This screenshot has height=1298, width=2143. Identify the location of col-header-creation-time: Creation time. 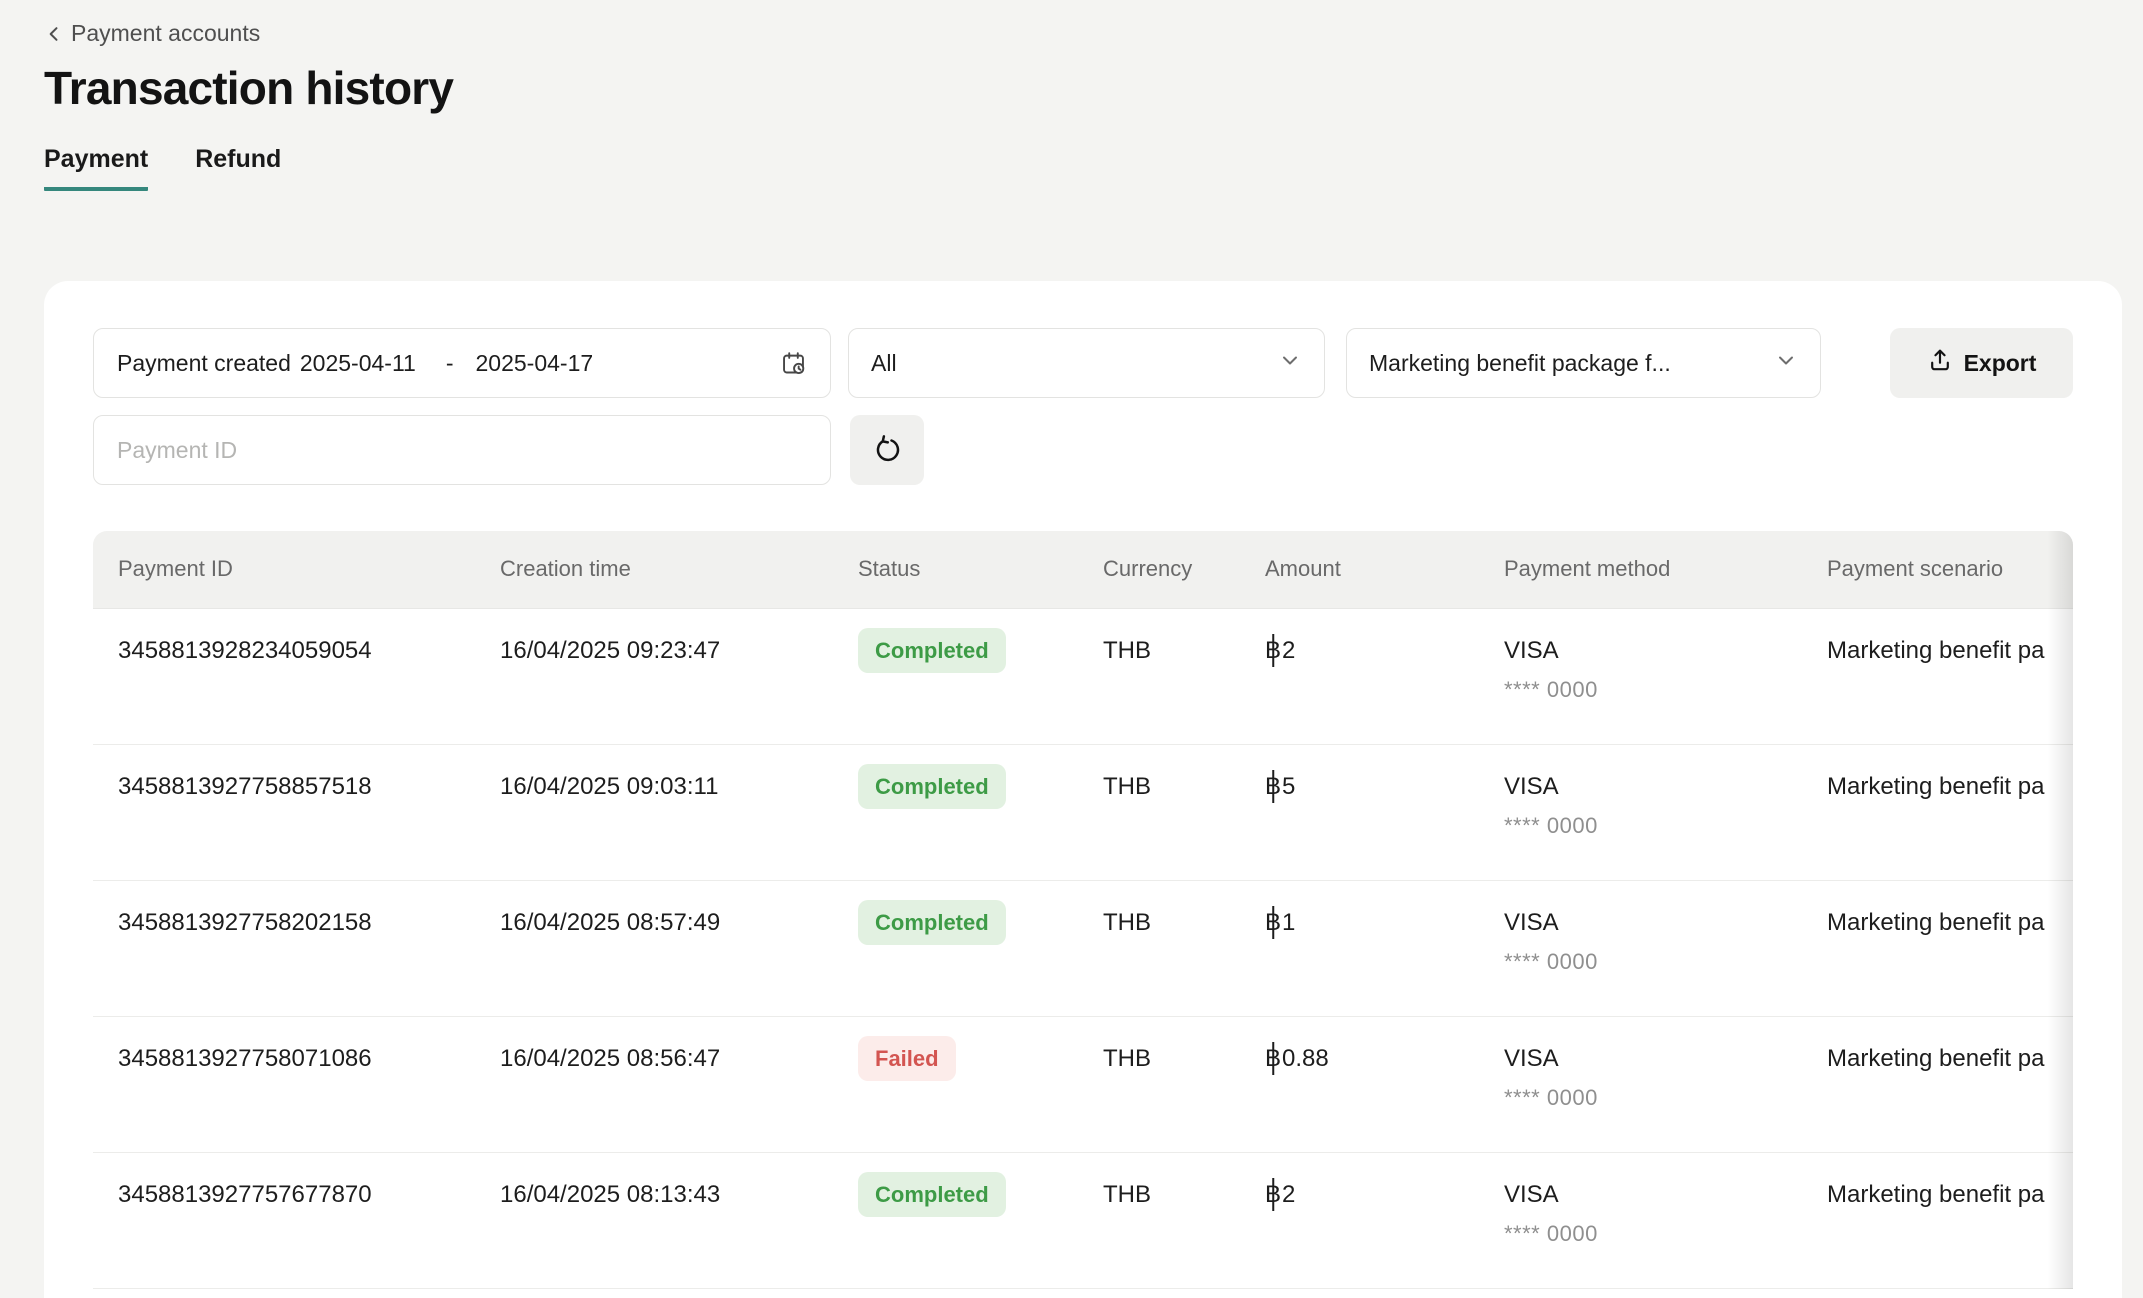
(654, 570).